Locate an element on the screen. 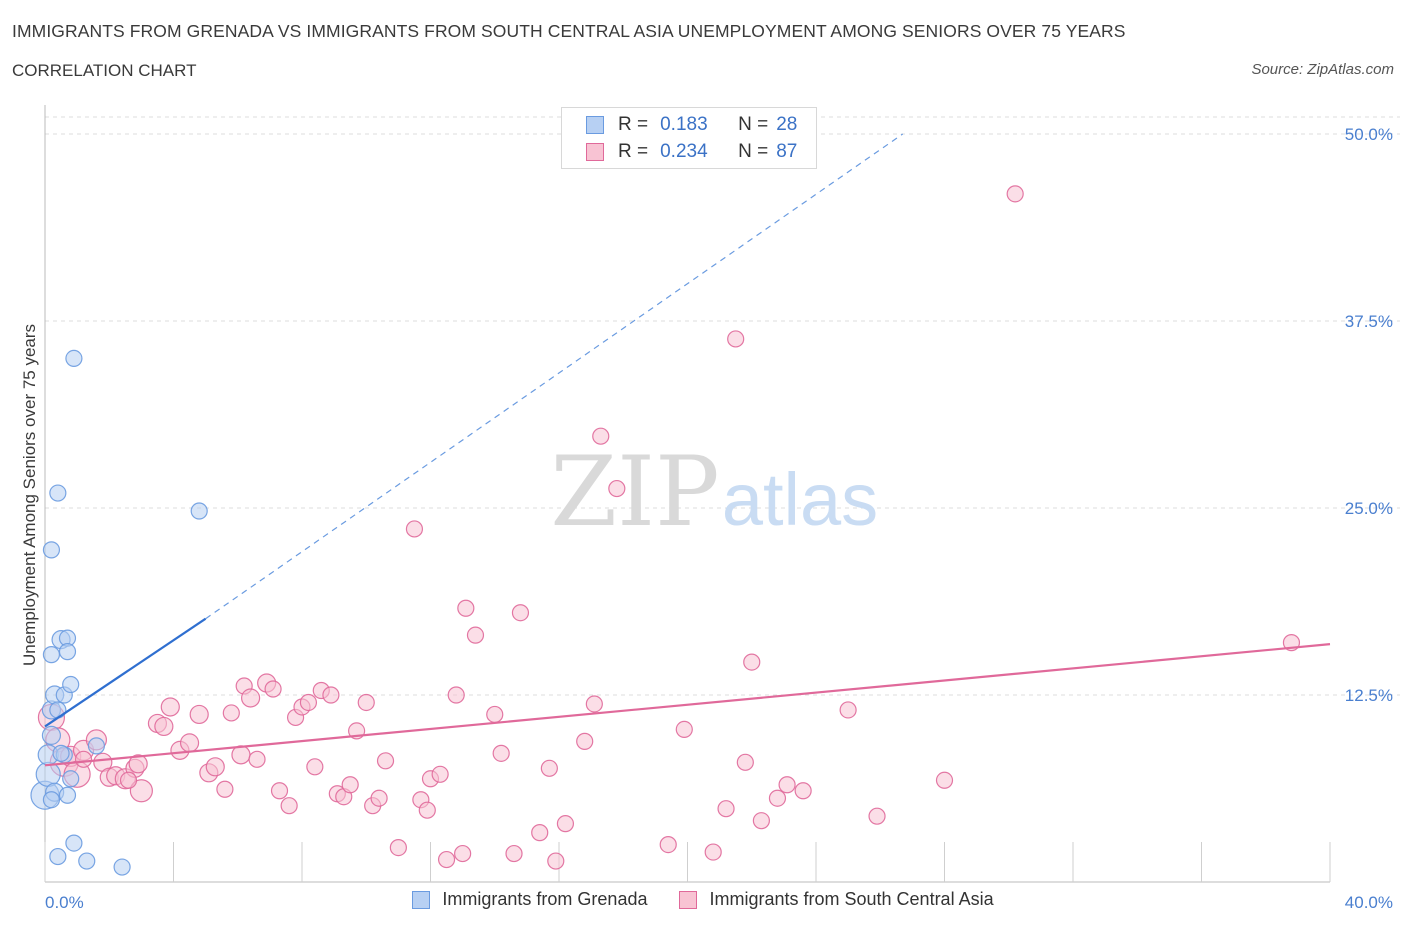 The height and width of the screenshot is (930, 1406). x-tick-label: 0.0% is located at coordinates (64, 902).